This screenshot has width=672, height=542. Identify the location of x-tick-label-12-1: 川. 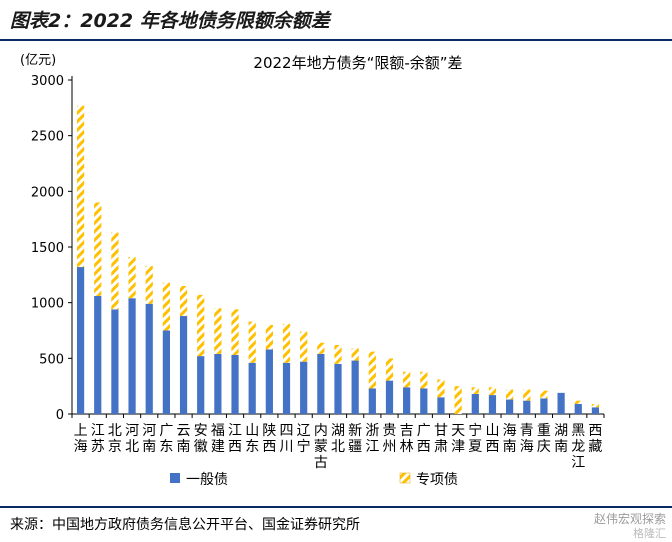
(287, 447).